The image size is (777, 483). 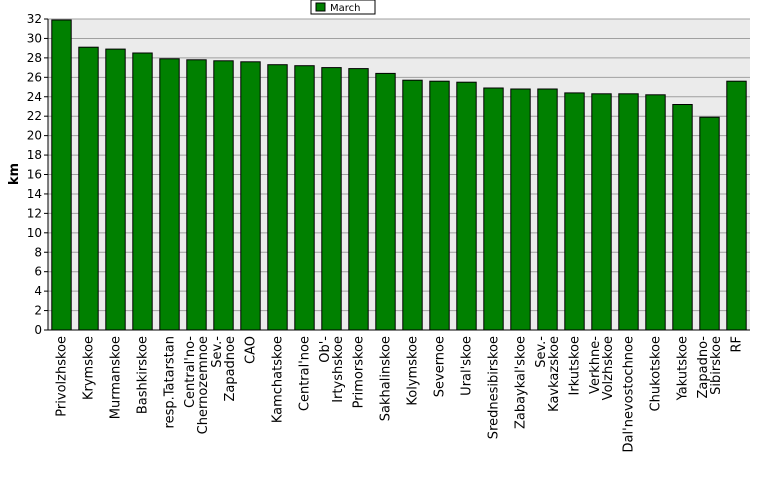 What do you see at coordinates (38, 272) in the screenshot?
I see `y-tick-label: 6` at bounding box center [38, 272].